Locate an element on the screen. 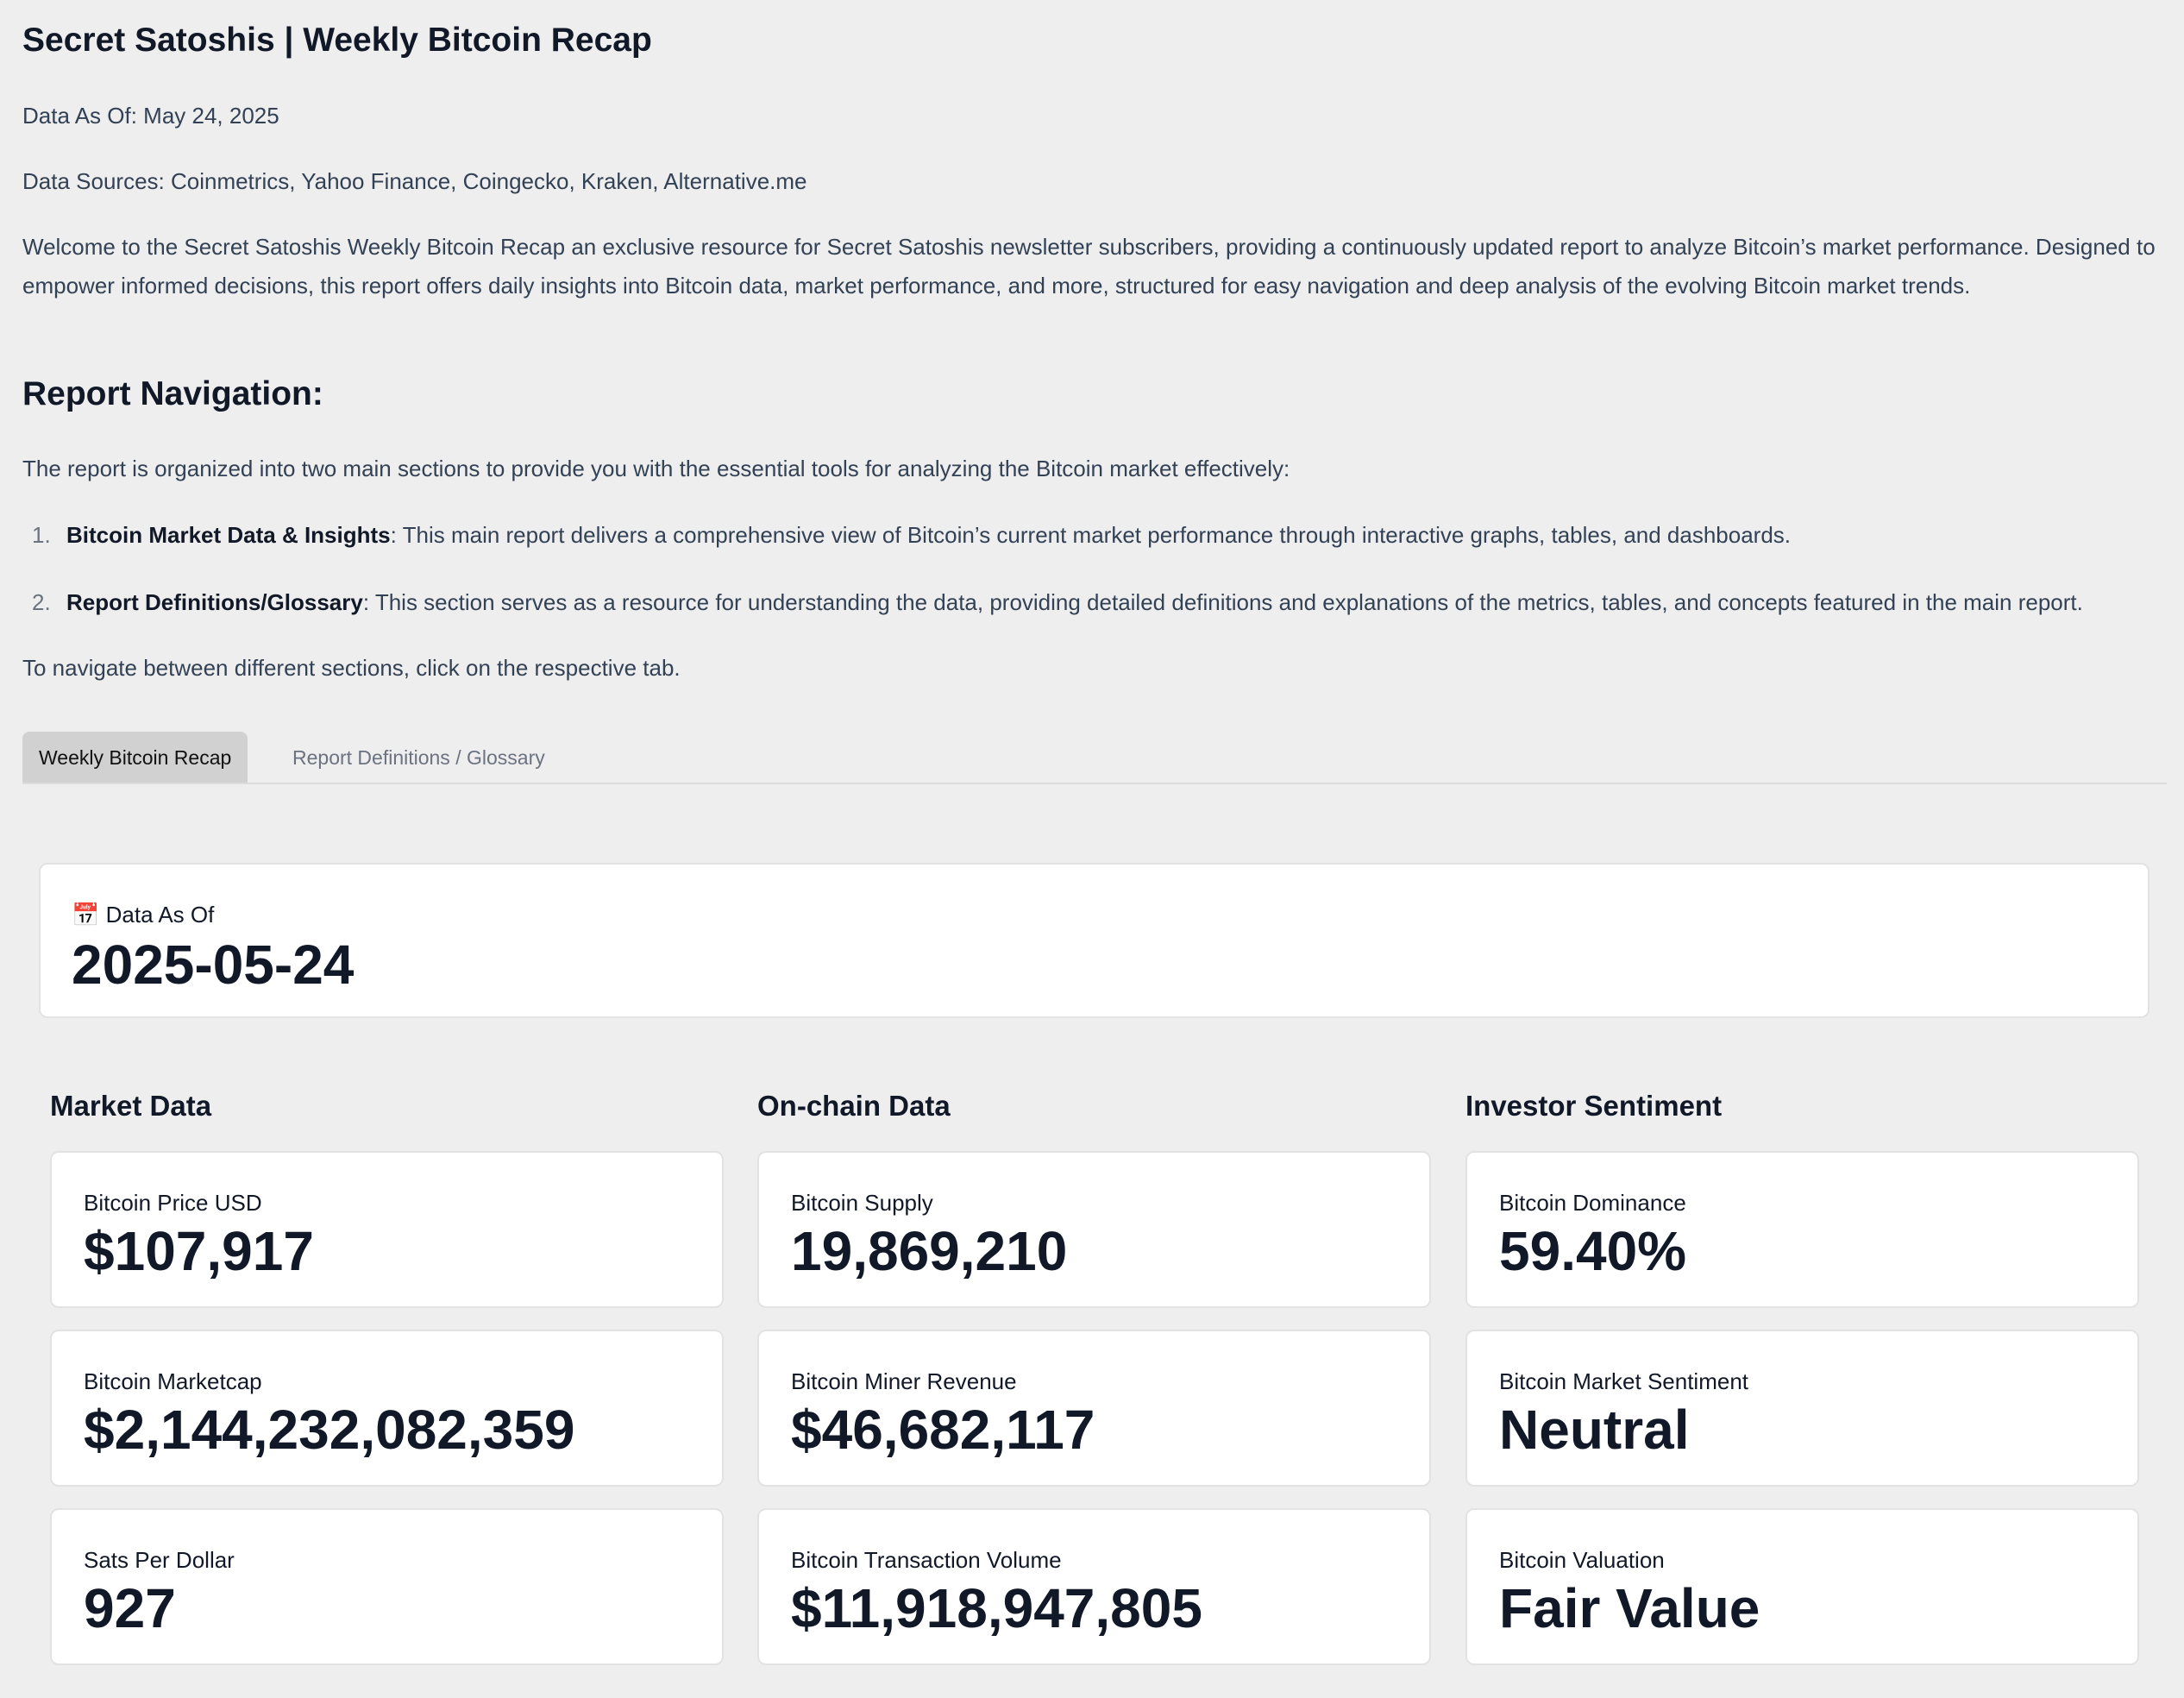  metric-label: Bitcoin Market Sentiment is located at coordinates (1624, 1381).